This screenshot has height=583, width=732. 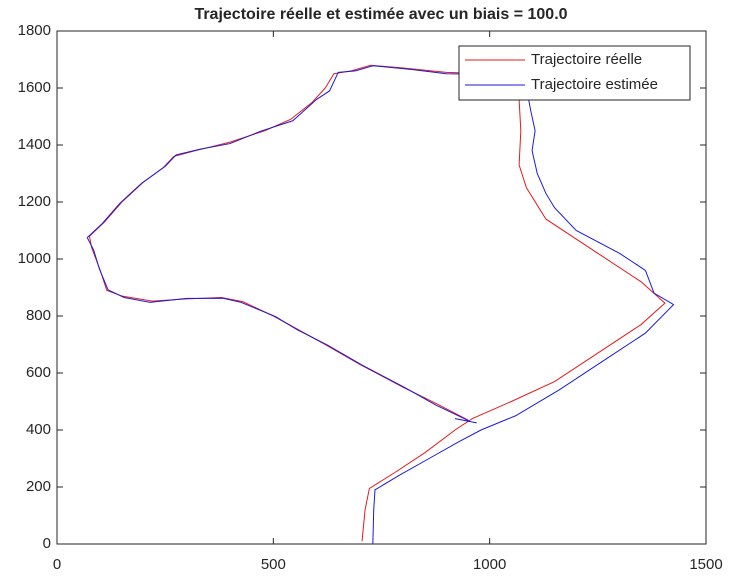 I want to click on legend-label: Trajectoire estimée, so click(x=594, y=84).